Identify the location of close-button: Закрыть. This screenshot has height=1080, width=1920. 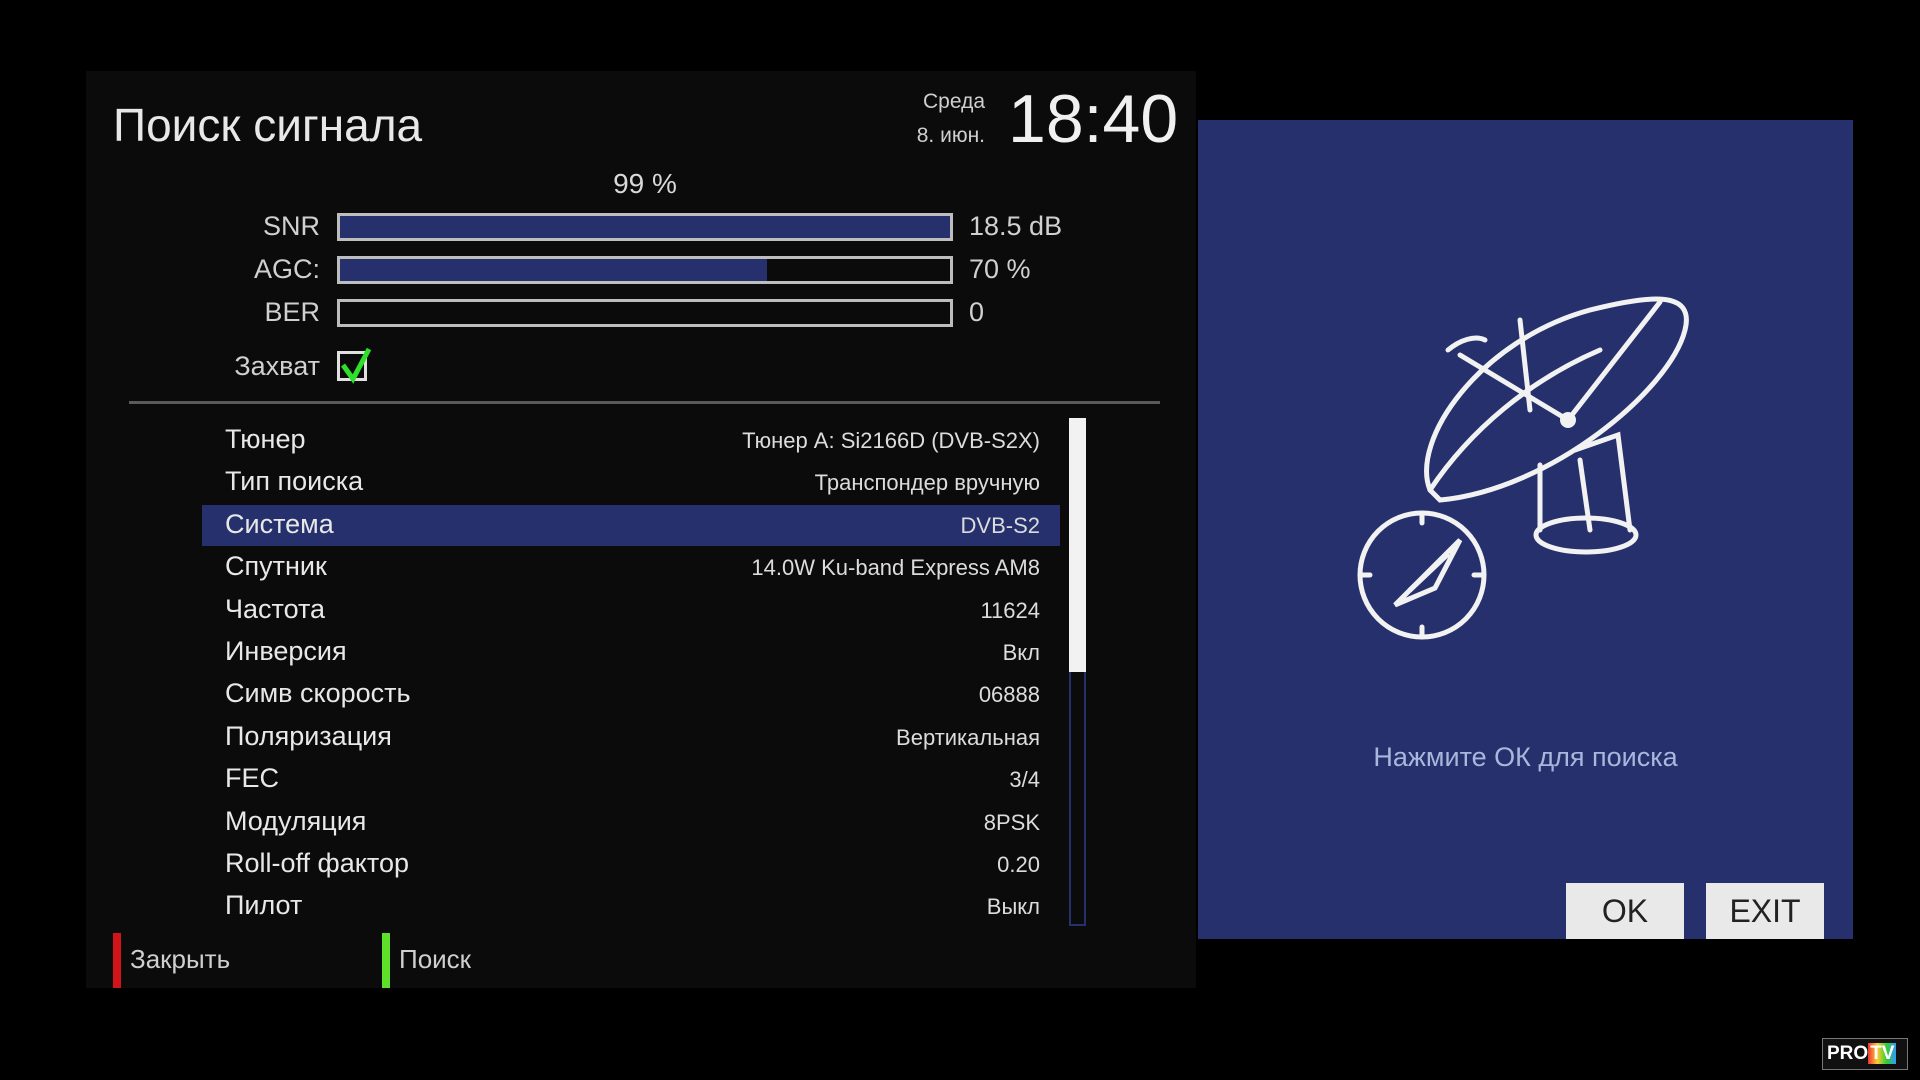
(180, 959).